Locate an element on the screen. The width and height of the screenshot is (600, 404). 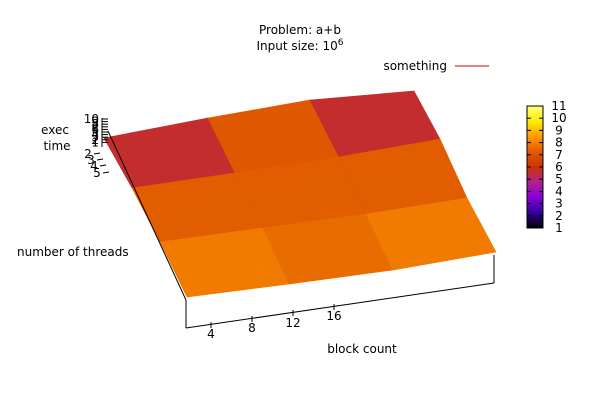
colorbar-tick-label: 6 is located at coordinates (559, 167).